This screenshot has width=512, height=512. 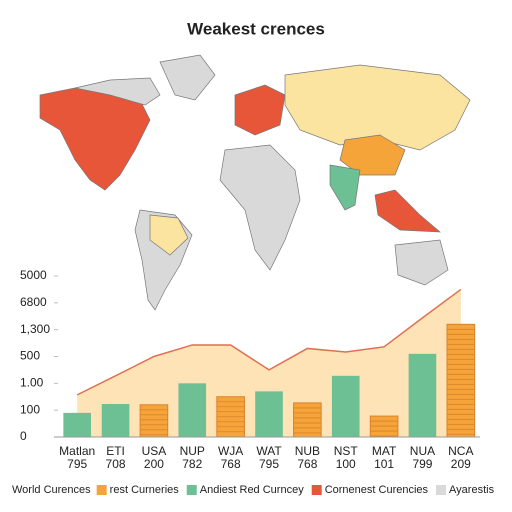 I want to click on y-tick-label: 500, so click(x=30, y=356).